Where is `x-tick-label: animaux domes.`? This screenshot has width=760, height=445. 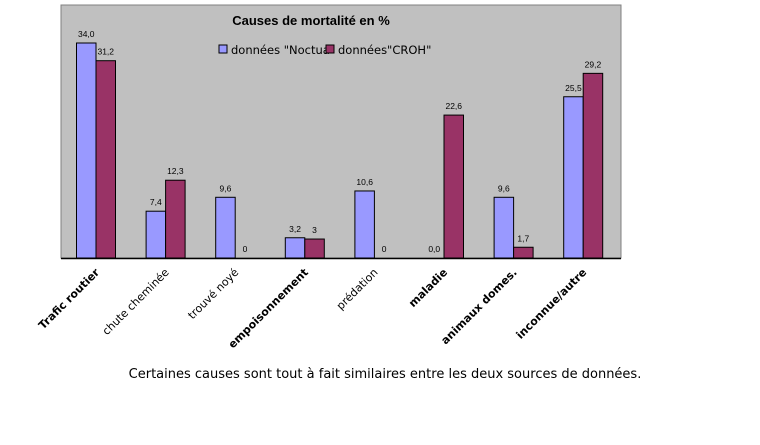 x-tick-label: animaux domes. is located at coordinates (479, 306).